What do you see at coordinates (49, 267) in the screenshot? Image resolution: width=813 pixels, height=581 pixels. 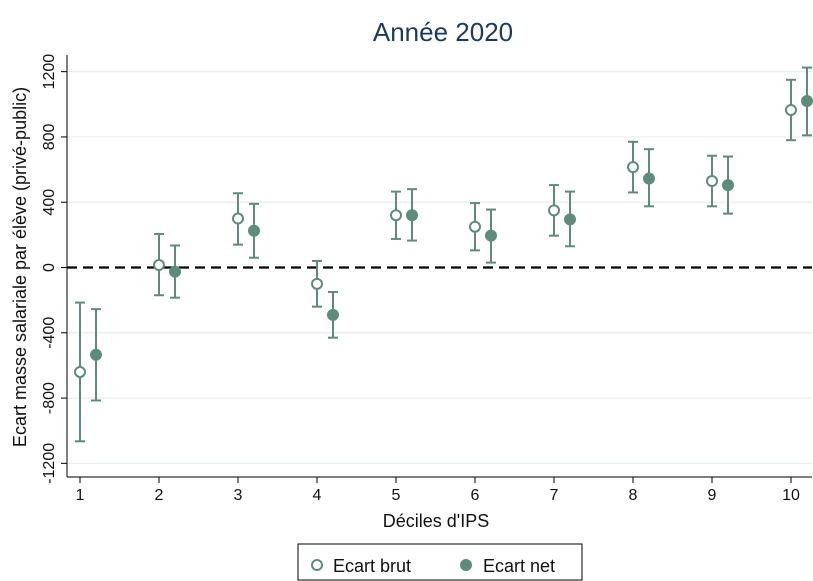 I see `y-tick-label: 0` at bounding box center [49, 267].